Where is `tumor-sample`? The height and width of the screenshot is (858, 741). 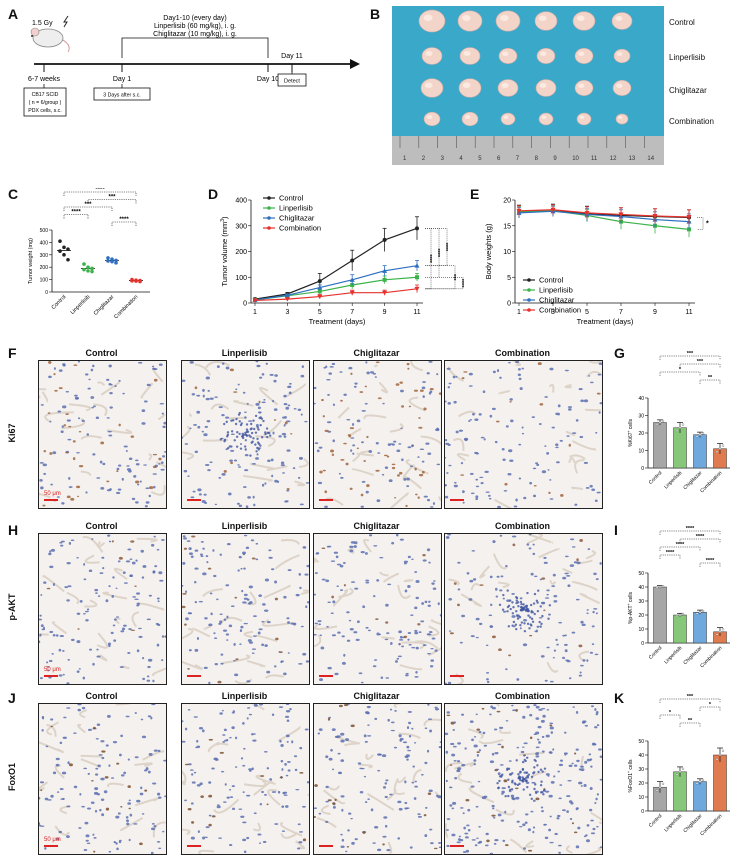 tumor-sample is located at coordinates (508, 55).